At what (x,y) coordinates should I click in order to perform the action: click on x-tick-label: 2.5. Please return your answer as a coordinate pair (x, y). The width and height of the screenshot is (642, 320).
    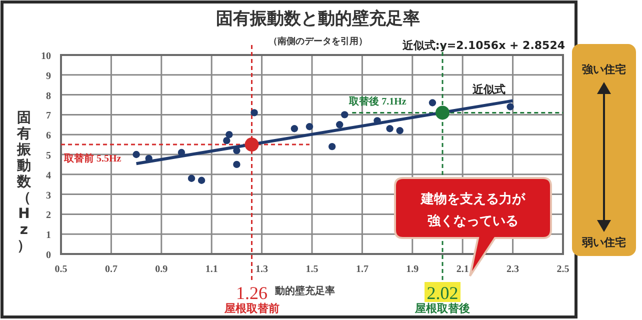
    Looking at the image, I should click on (563, 269).